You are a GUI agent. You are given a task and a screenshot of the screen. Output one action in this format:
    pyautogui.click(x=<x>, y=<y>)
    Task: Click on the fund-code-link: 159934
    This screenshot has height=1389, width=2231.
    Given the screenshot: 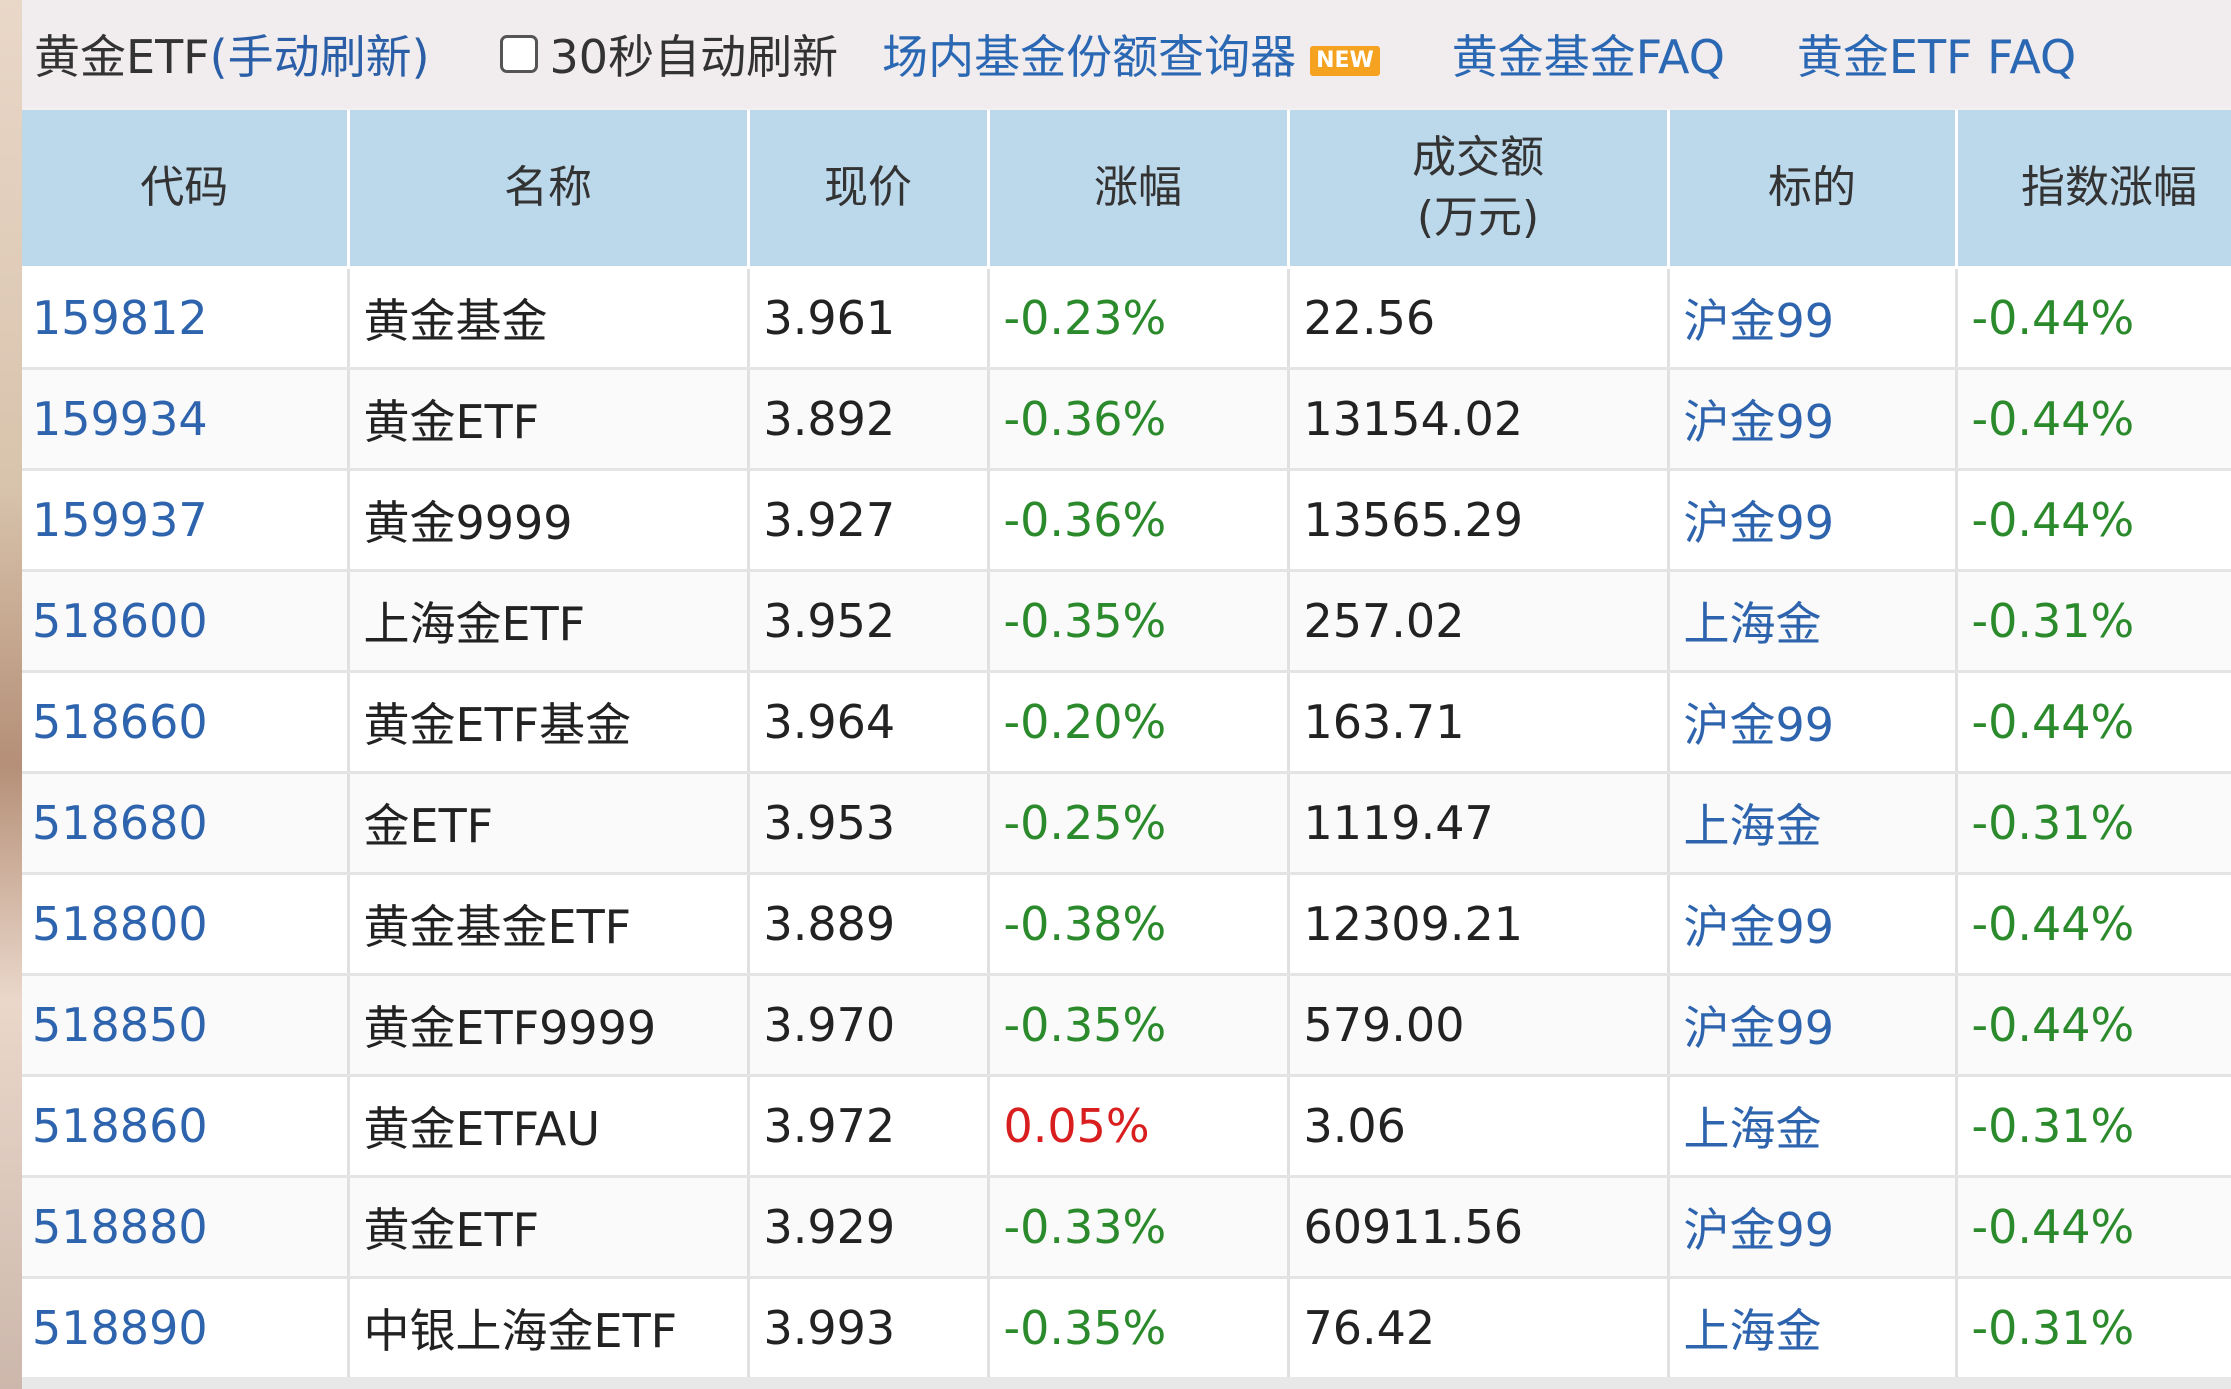 What is the action you would take?
    pyautogui.click(x=186, y=419)
    